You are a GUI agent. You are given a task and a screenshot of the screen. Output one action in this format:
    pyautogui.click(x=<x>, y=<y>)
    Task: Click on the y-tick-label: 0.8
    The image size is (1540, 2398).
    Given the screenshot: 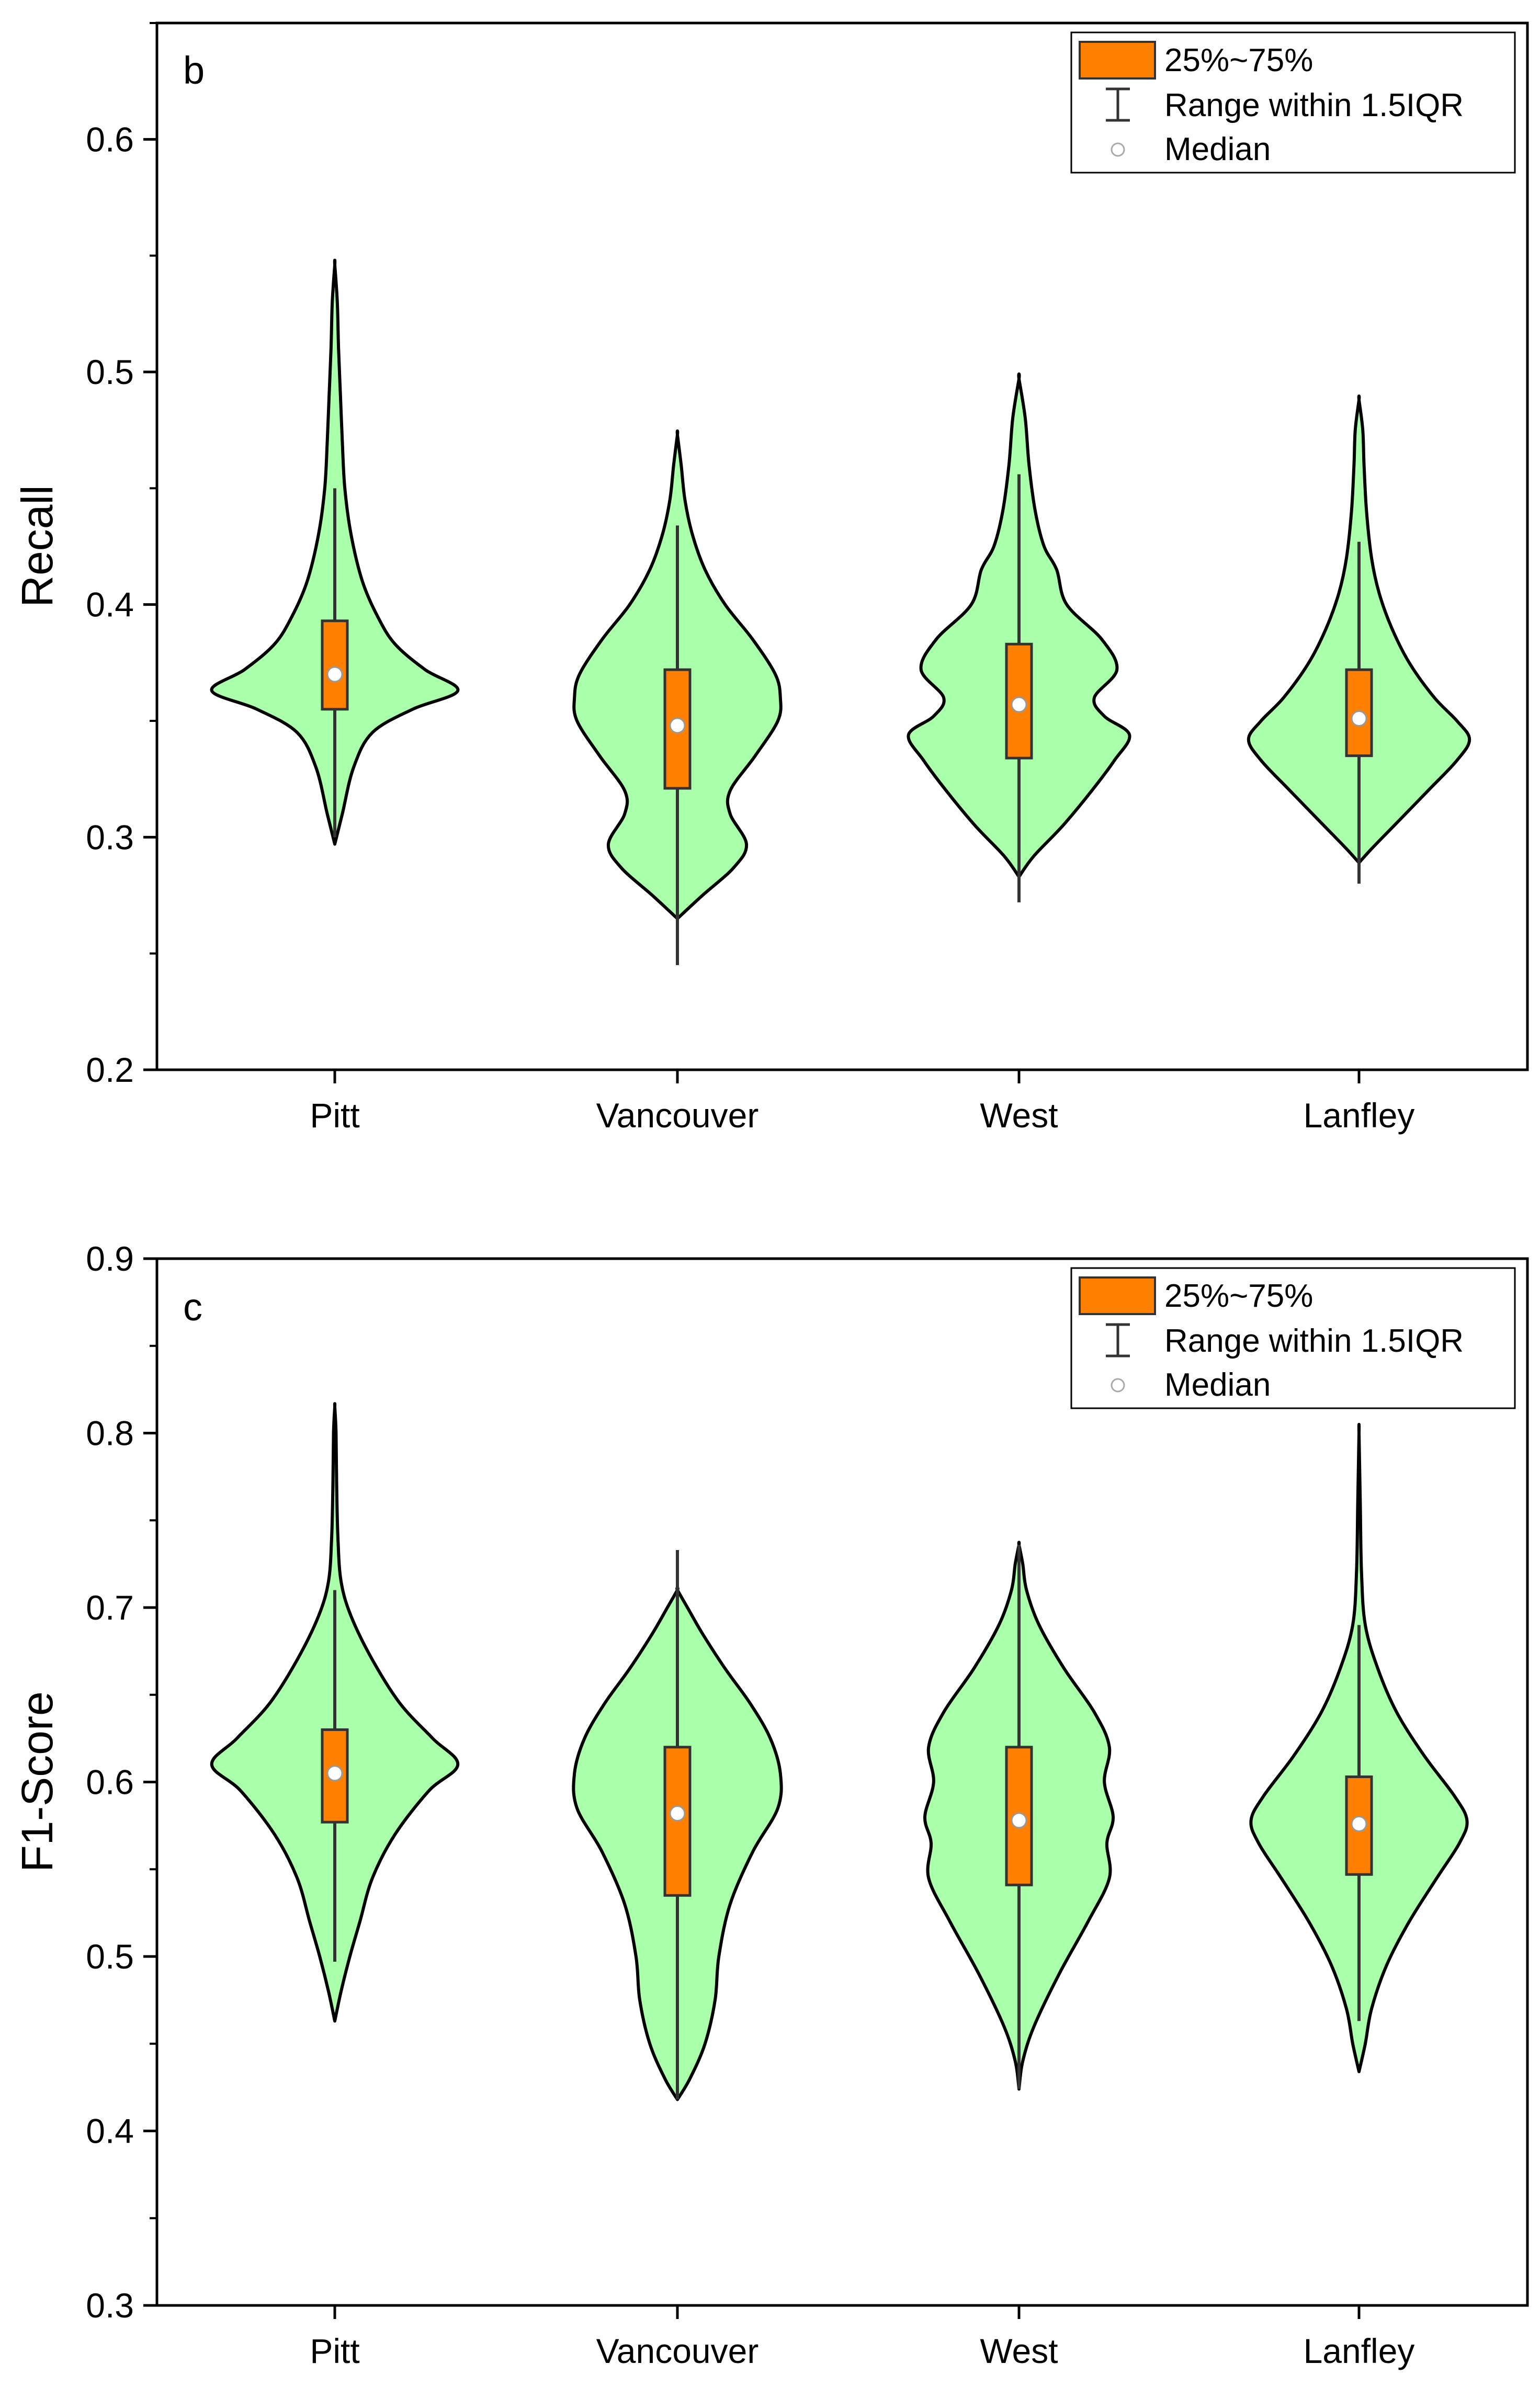 What is the action you would take?
    pyautogui.click(x=110, y=1433)
    